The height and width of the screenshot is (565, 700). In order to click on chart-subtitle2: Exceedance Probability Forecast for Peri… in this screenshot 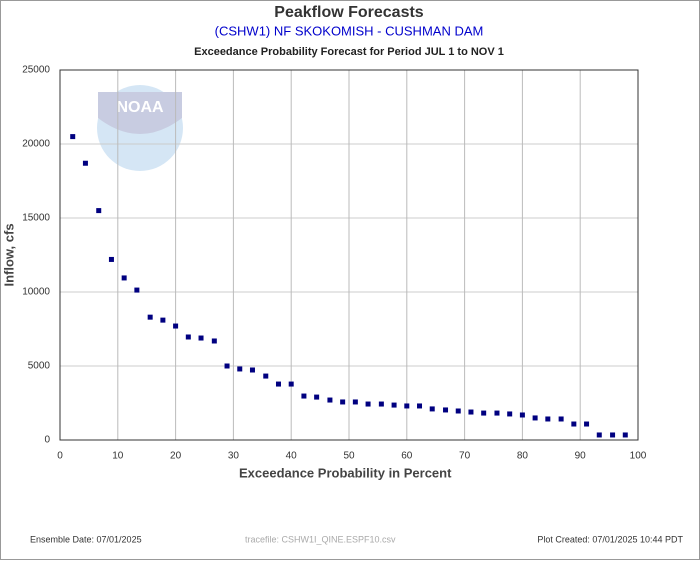, I will do `click(349, 52)`.